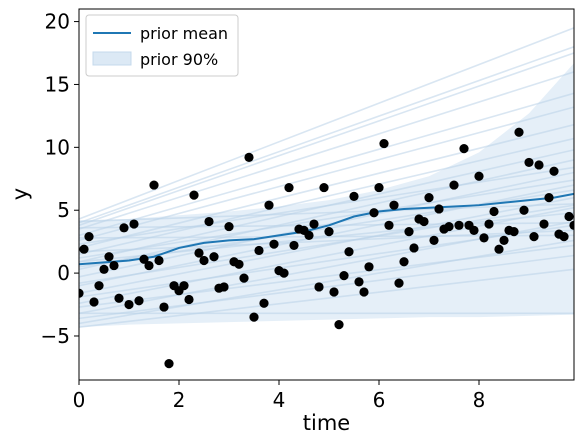  Describe the element at coordinates (57, 147) in the screenshot. I see `y-tick-label: 10` at that location.